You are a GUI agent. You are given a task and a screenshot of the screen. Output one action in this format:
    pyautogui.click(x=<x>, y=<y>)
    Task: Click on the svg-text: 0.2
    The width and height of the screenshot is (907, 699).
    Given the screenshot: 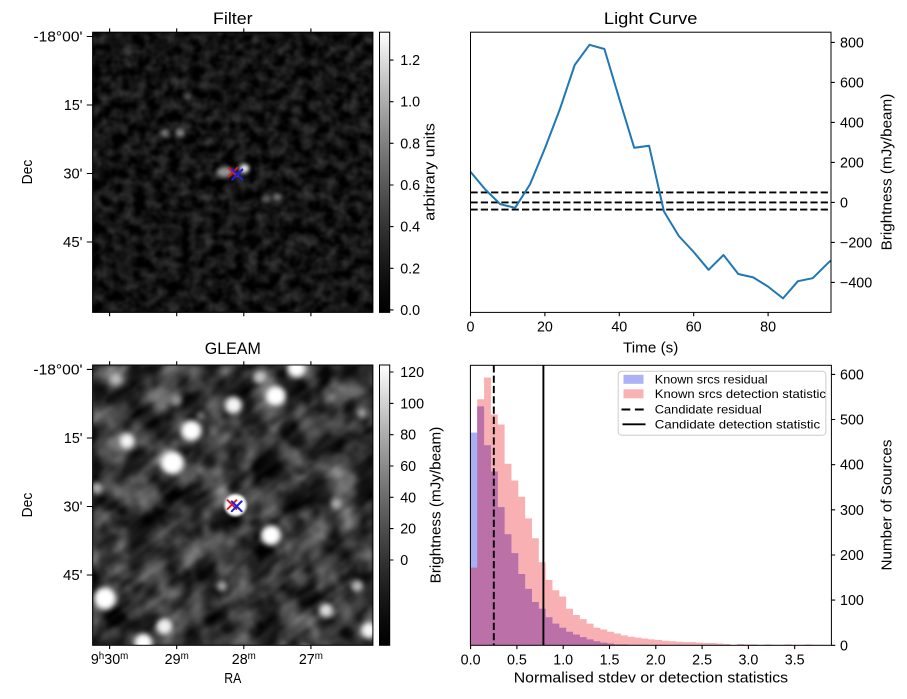 What is the action you would take?
    pyautogui.click(x=410, y=269)
    